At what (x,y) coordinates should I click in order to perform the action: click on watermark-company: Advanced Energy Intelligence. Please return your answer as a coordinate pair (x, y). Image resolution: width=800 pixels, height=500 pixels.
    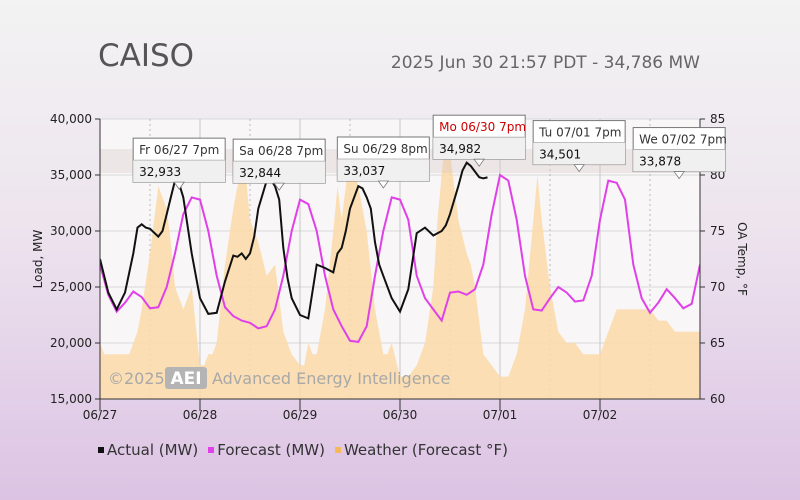
    Looking at the image, I should click on (331, 378).